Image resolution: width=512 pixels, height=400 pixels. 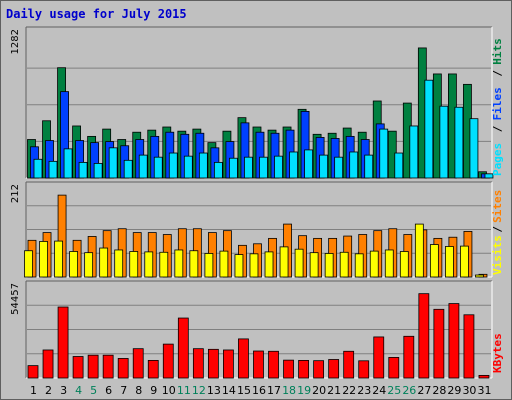 I want to click on x-tick-label-day-11: 11, so click(x=184, y=390).